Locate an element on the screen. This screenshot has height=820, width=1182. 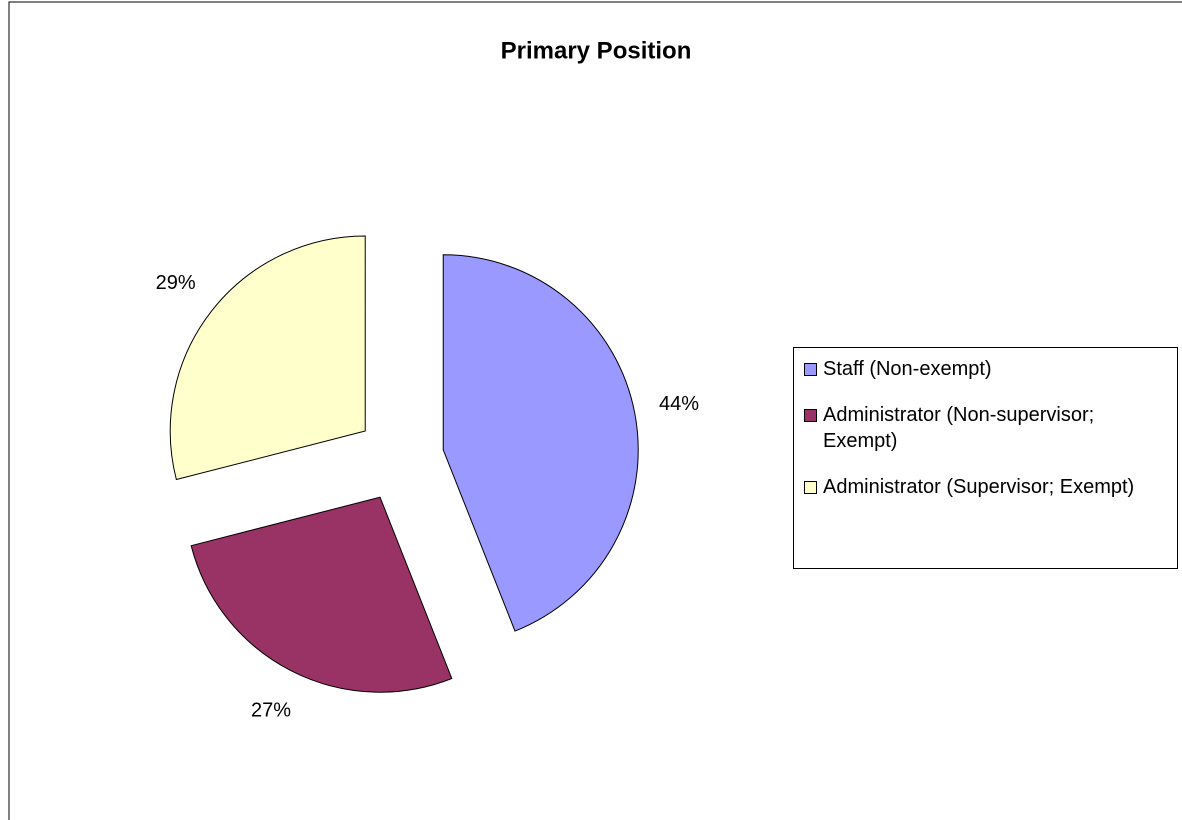
legend-item: Administrator (Supervisor; Exempt) is located at coordinates (985, 487).